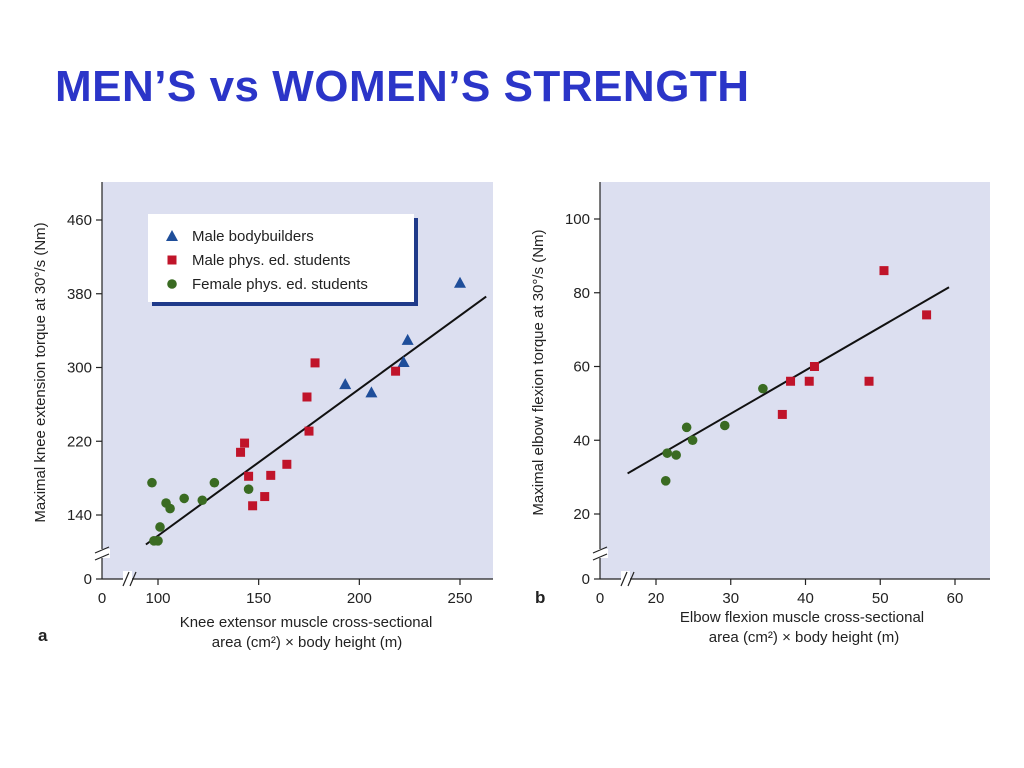  I want to click on x-axis-label-line1: Elbow flexion muscle cross-sectional, so click(802, 617).